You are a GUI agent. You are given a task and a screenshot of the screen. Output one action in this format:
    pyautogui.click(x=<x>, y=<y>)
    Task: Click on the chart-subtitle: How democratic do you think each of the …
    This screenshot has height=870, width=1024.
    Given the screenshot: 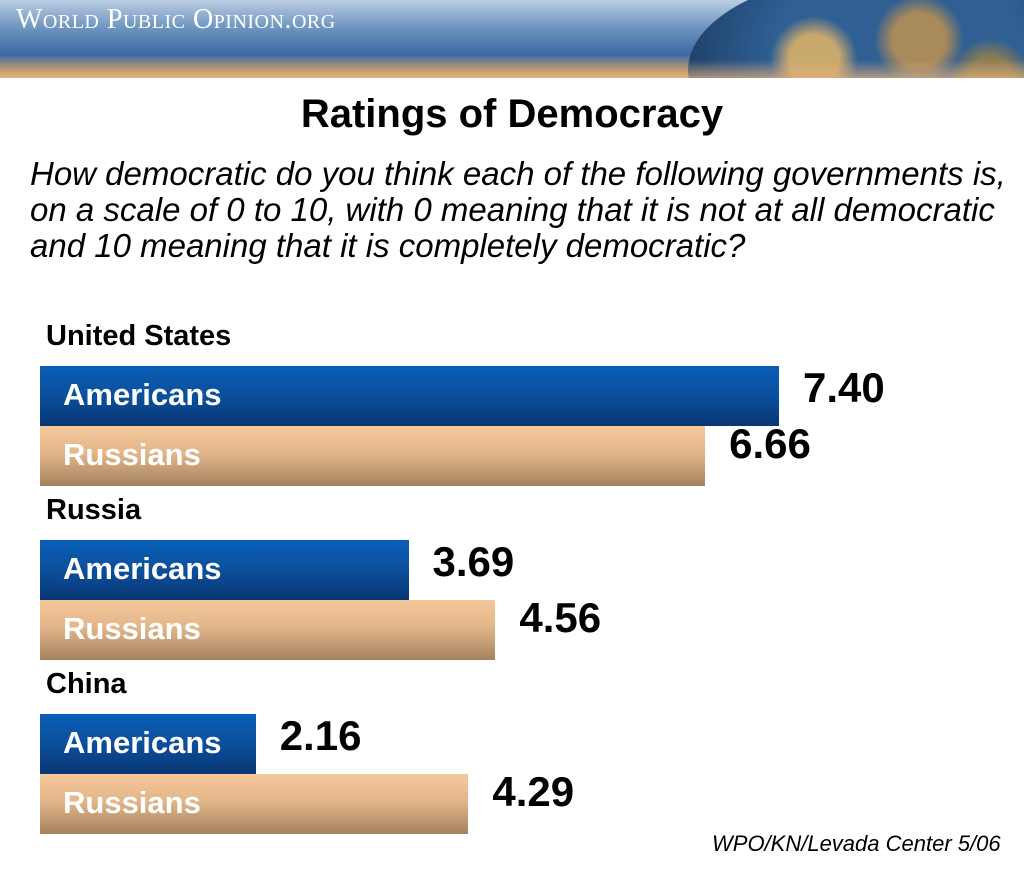 What is the action you would take?
    pyautogui.click(x=518, y=209)
    